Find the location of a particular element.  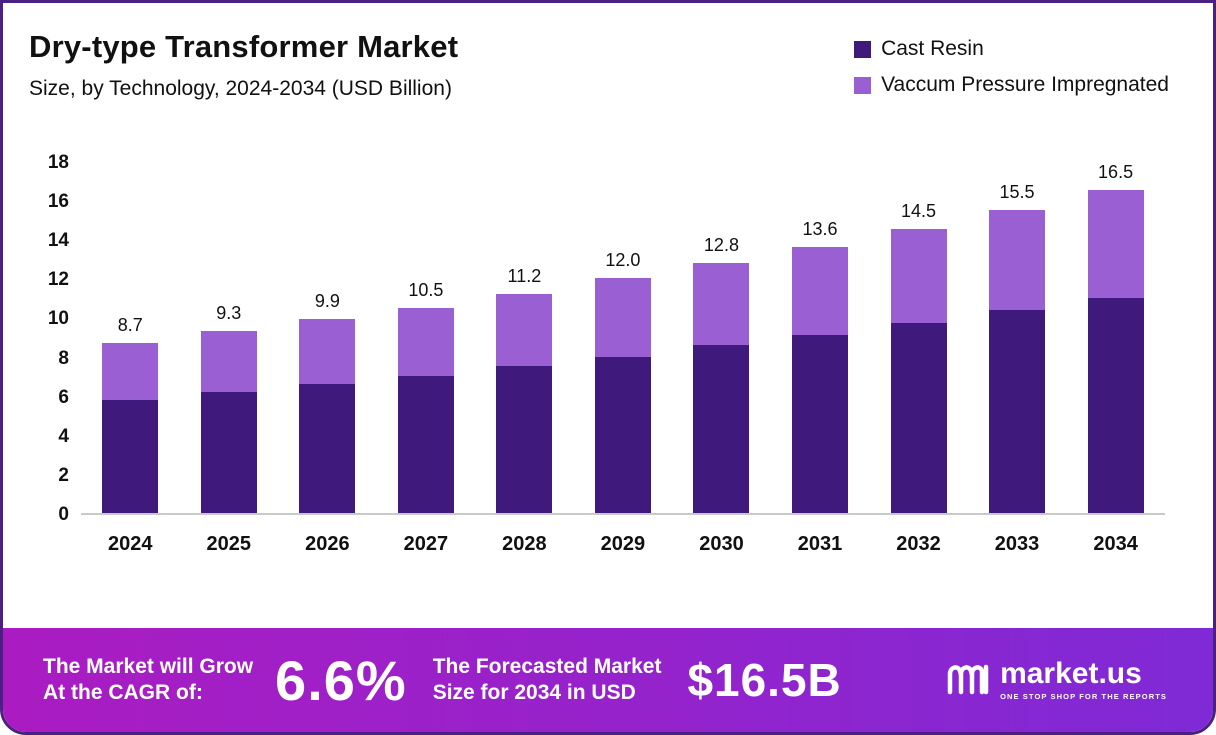

bar-column: 9.3 is located at coordinates (229, 338).